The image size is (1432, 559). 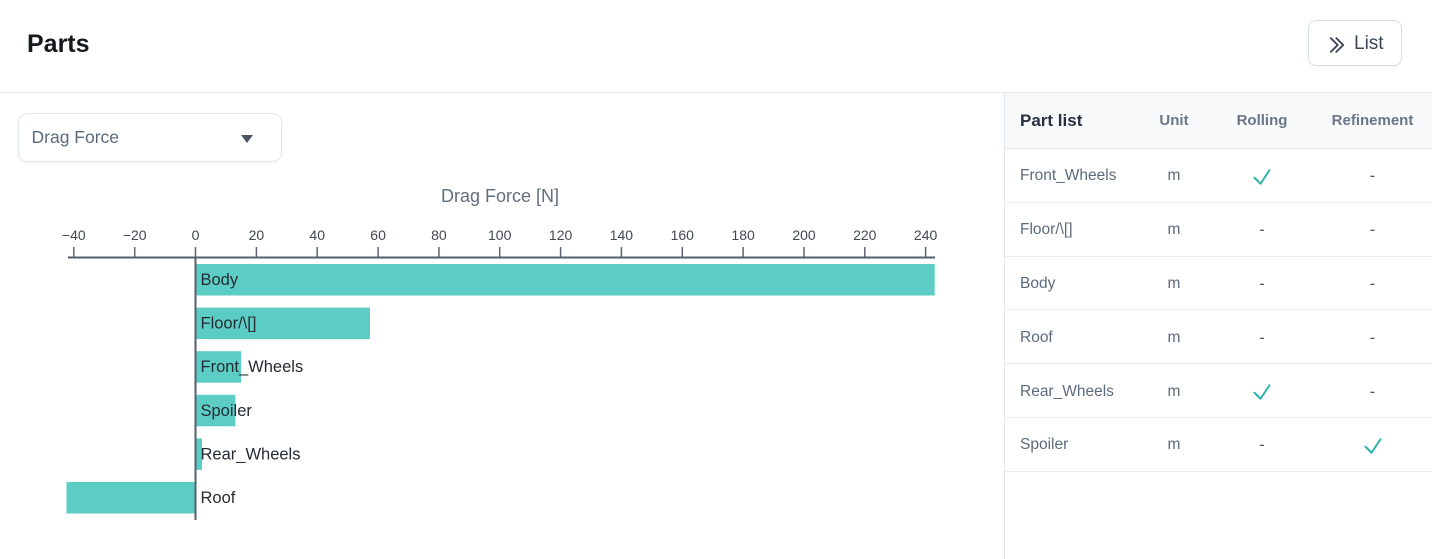 I want to click on svg-text: Spoiler, so click(x=227, y=411).